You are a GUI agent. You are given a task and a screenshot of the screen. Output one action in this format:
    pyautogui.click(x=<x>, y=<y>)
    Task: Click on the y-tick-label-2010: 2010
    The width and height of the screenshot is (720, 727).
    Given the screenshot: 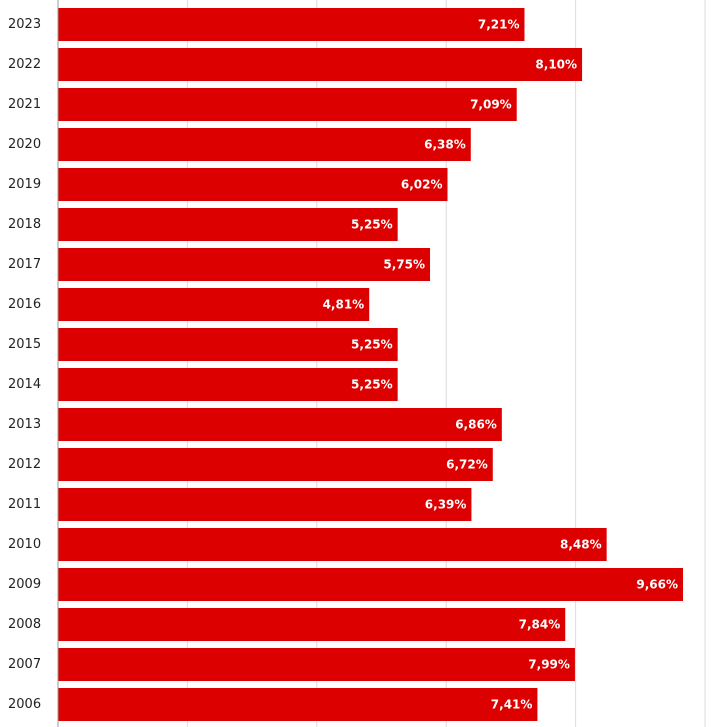 What is the action you would take?
    pyautogui.click(x=24, y=544)
    